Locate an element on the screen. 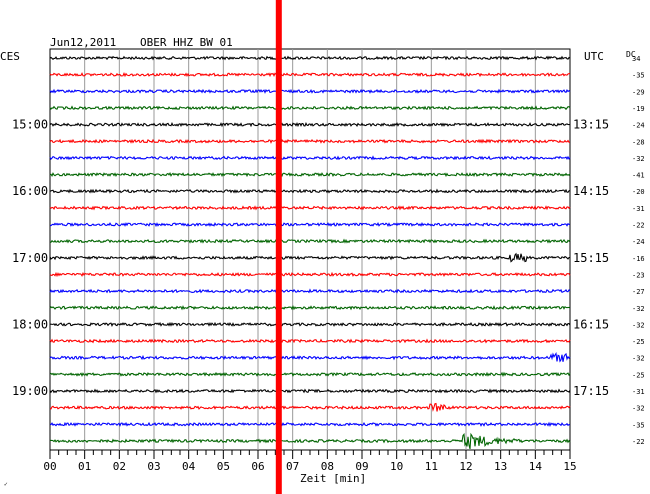  left-hour-labels: 15:00 16:00 17:00 18:00 19:00 is located at coordinates (30, 258).